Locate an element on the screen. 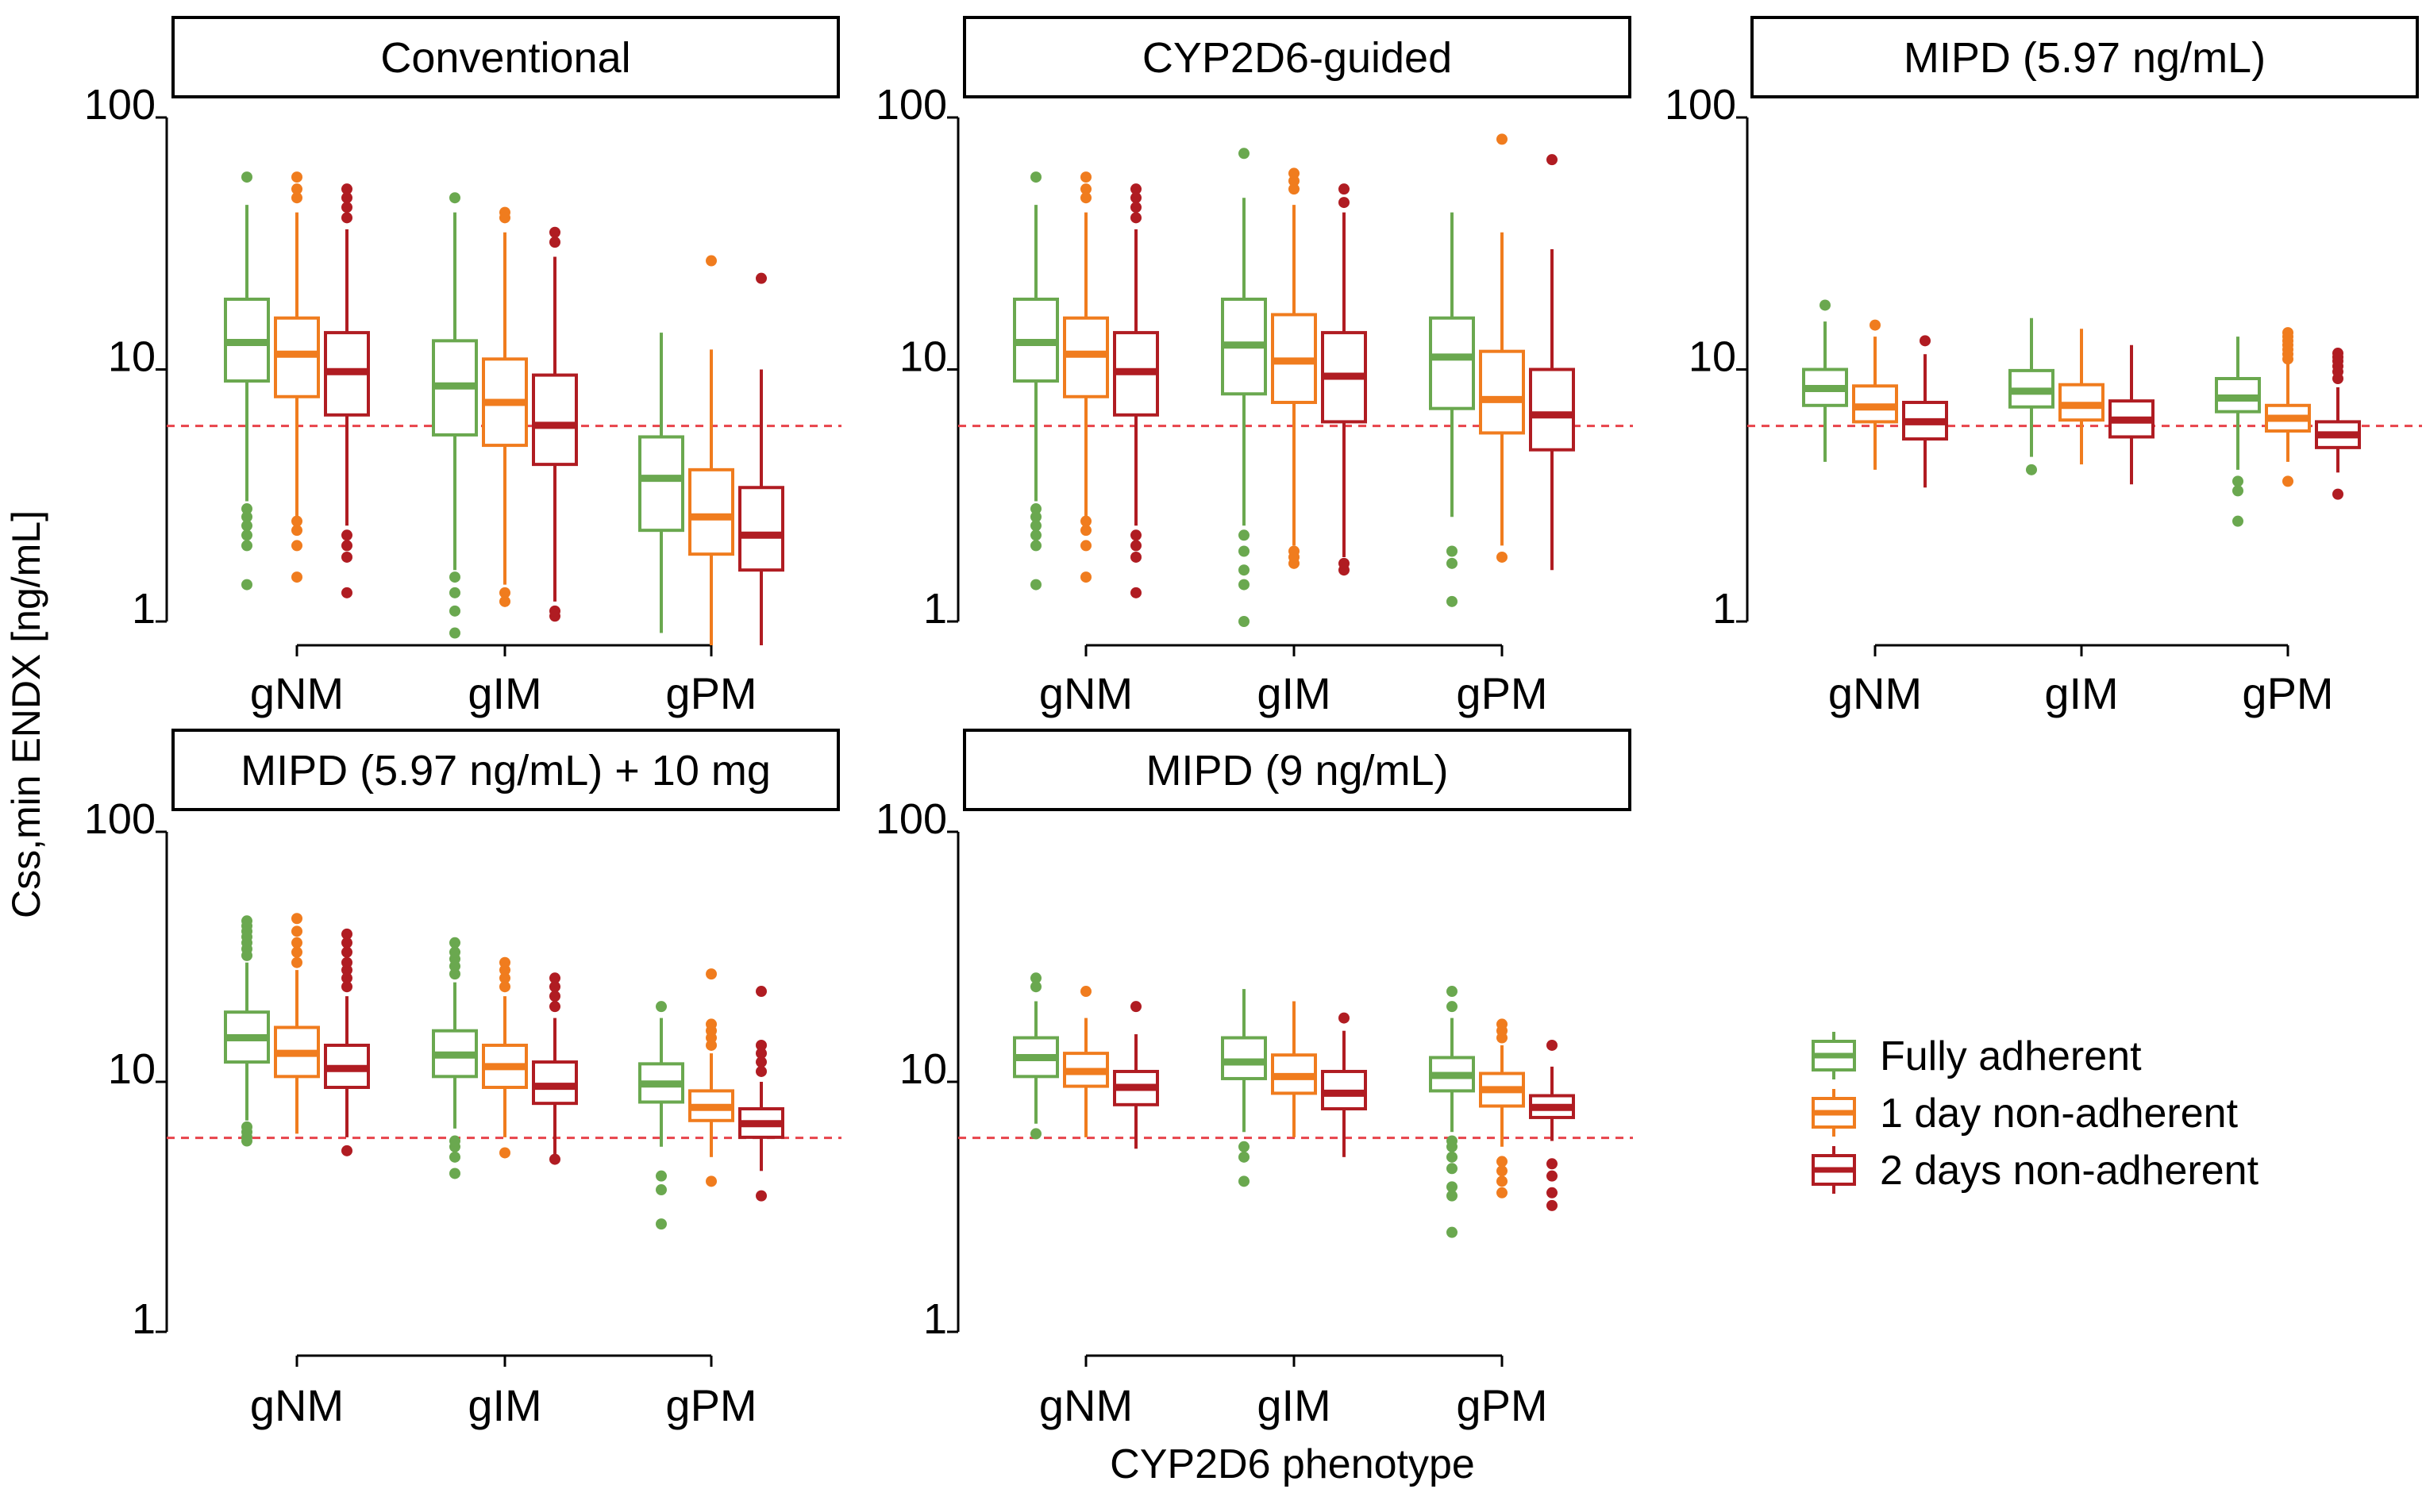 This screenshot has width=2426, height=1512. legend-box-icon is located at coordinates (1834, 1170).